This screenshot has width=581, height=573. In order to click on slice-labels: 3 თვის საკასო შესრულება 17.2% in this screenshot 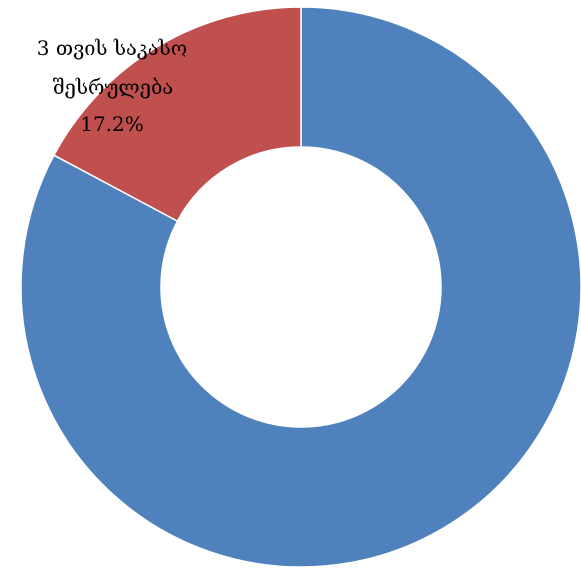, I will do `click(112, 86)`.